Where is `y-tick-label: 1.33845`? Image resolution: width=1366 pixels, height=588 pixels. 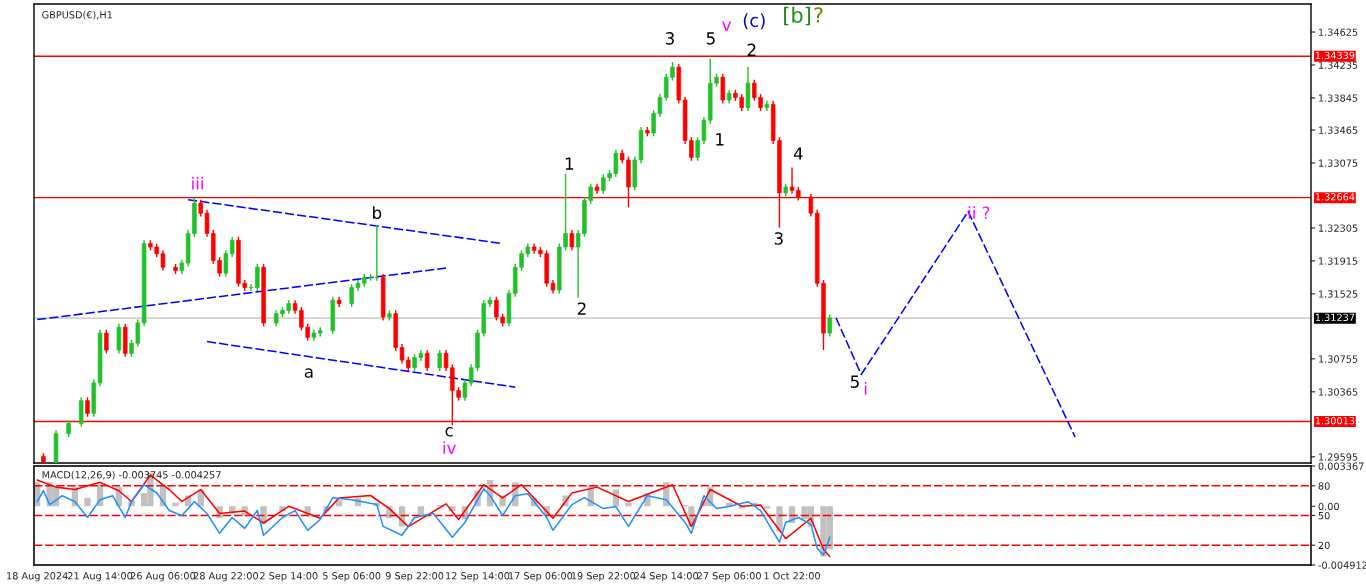 y-tick-label: 1.33845 is located at coordinates (1338, 98).